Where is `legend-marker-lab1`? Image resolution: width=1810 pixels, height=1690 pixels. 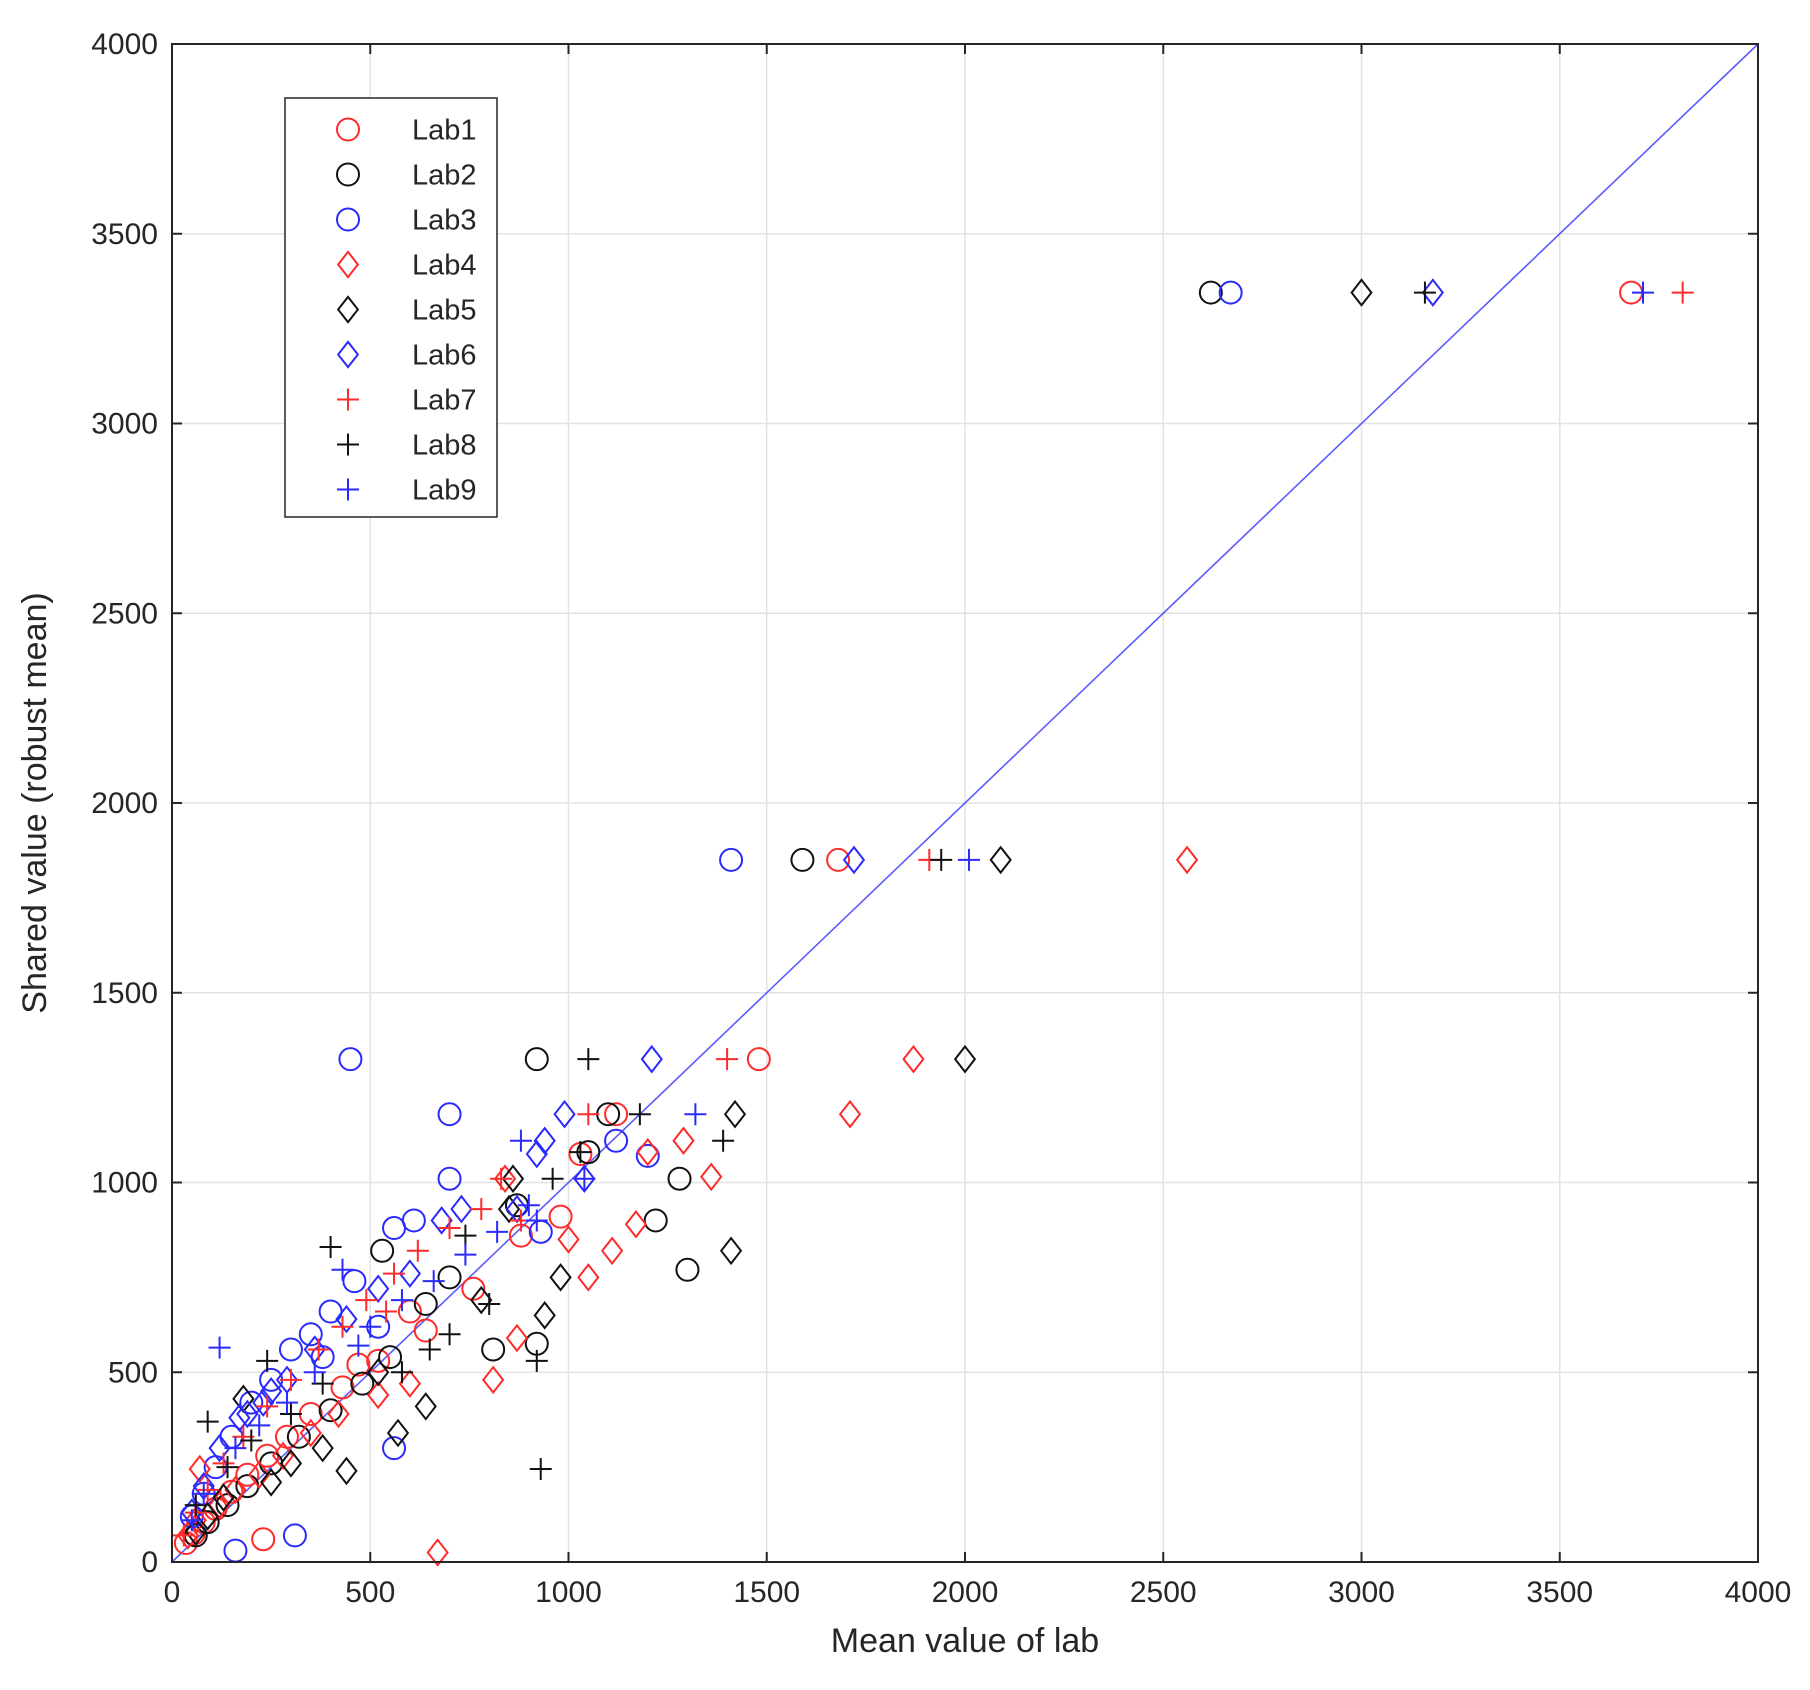
legend-marker-lab1 is located at coordinates (348, 129).